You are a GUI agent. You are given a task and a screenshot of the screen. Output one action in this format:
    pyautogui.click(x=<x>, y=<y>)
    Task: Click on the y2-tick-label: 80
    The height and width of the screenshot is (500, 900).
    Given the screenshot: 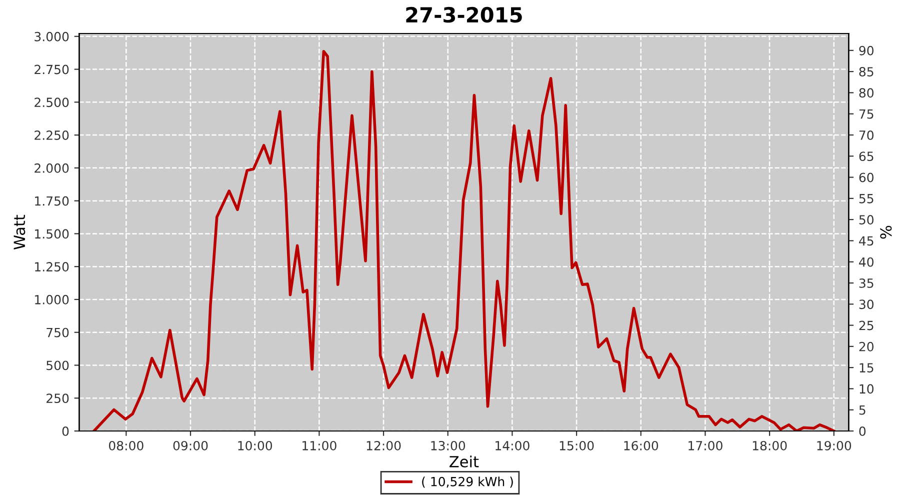 What is the action you would take?
    pyautogui.click(x=866, y=93)
    